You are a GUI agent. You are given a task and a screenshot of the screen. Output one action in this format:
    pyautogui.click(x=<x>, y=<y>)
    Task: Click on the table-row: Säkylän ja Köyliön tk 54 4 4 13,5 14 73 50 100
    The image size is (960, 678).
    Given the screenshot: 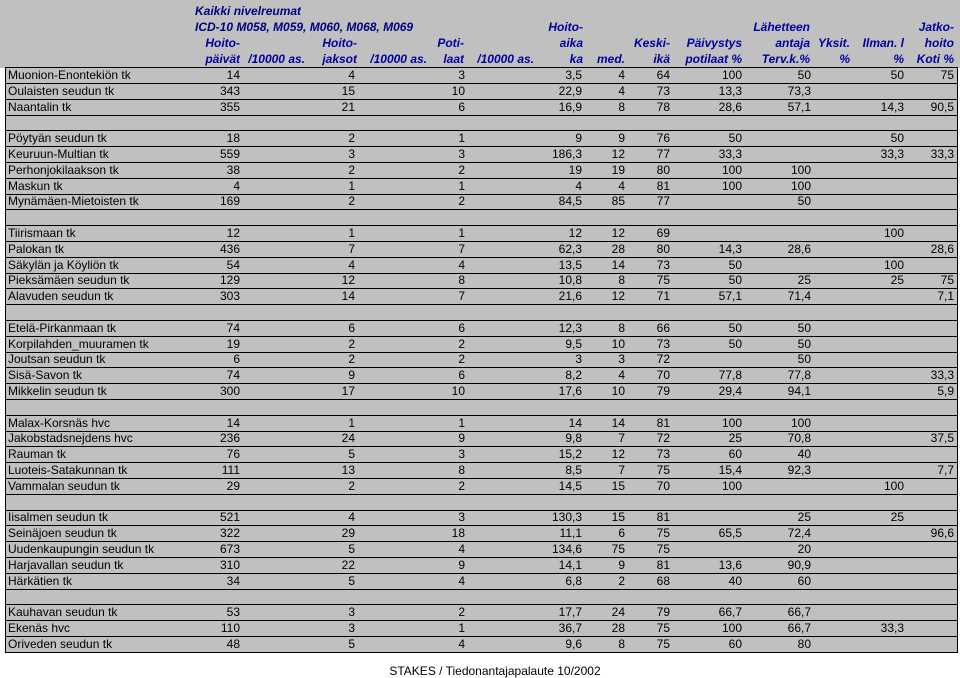 What is the action you would take?
    pyautogui.click(x=481, y=266)
    